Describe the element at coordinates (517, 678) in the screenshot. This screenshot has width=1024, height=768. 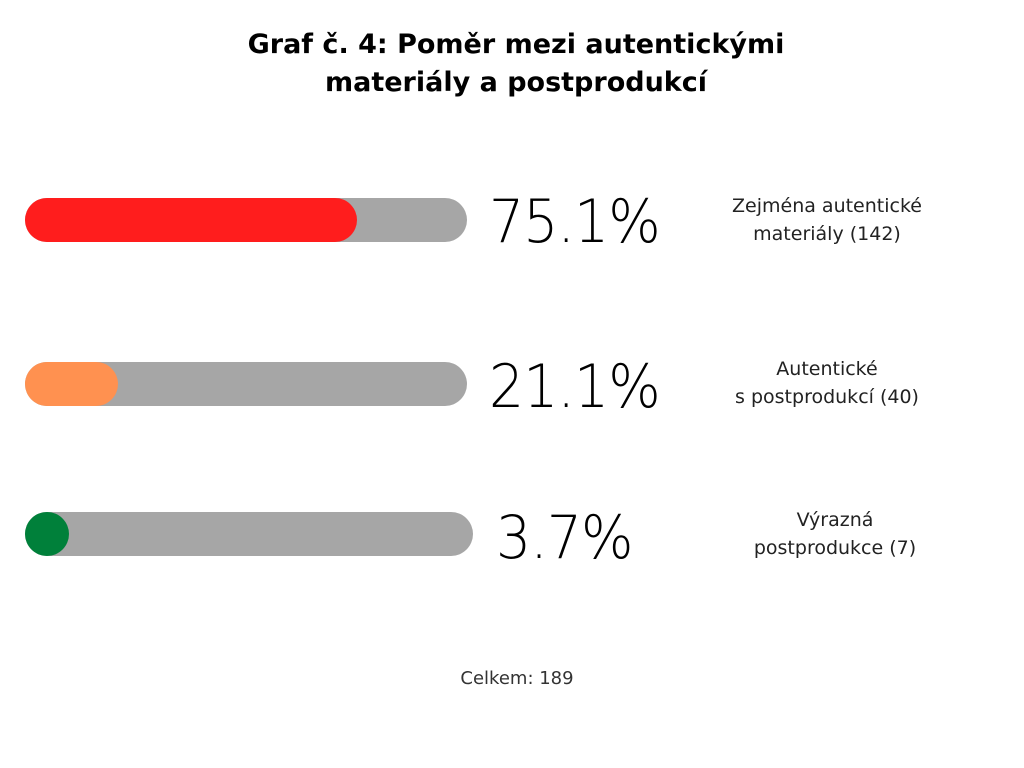
I see `total-count: Celkem: 189` at that location.